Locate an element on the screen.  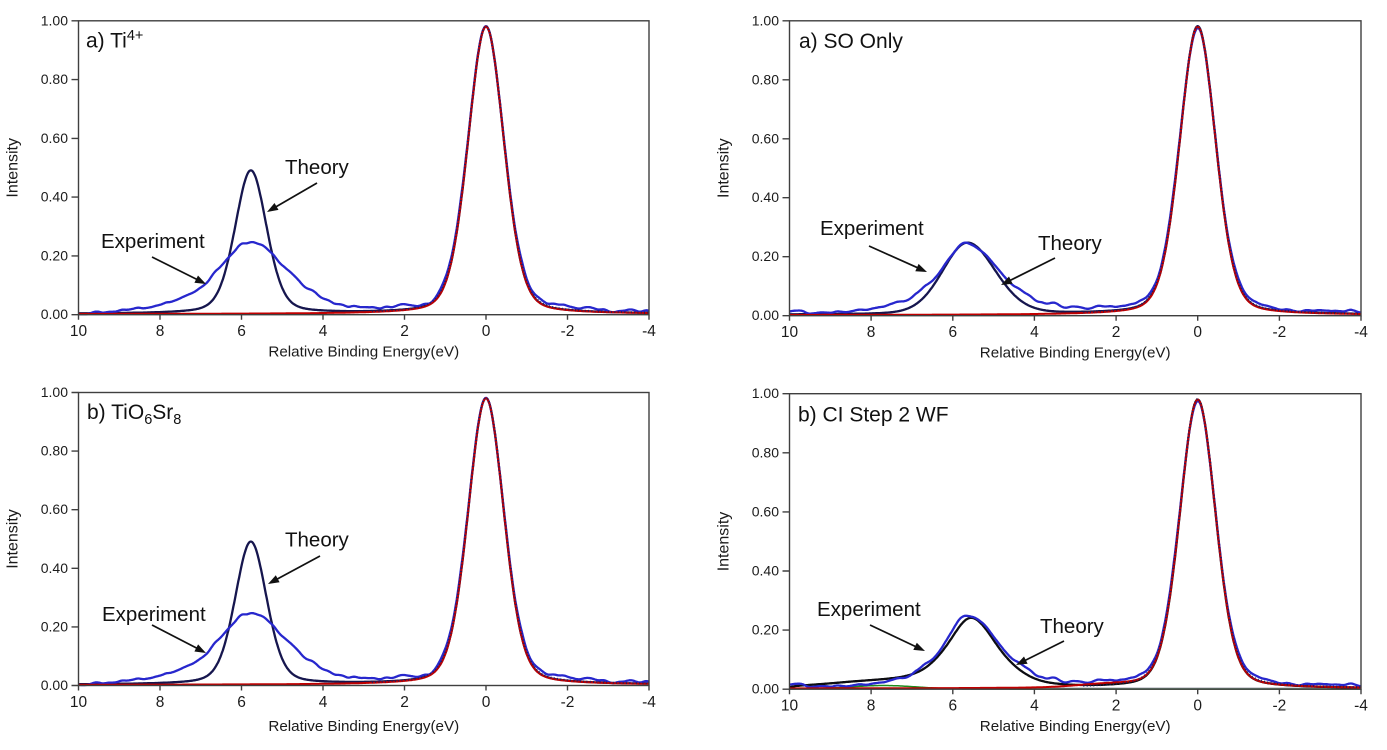
svg-text: b) TiO6Sr8 is located at coordinates (134, 414).